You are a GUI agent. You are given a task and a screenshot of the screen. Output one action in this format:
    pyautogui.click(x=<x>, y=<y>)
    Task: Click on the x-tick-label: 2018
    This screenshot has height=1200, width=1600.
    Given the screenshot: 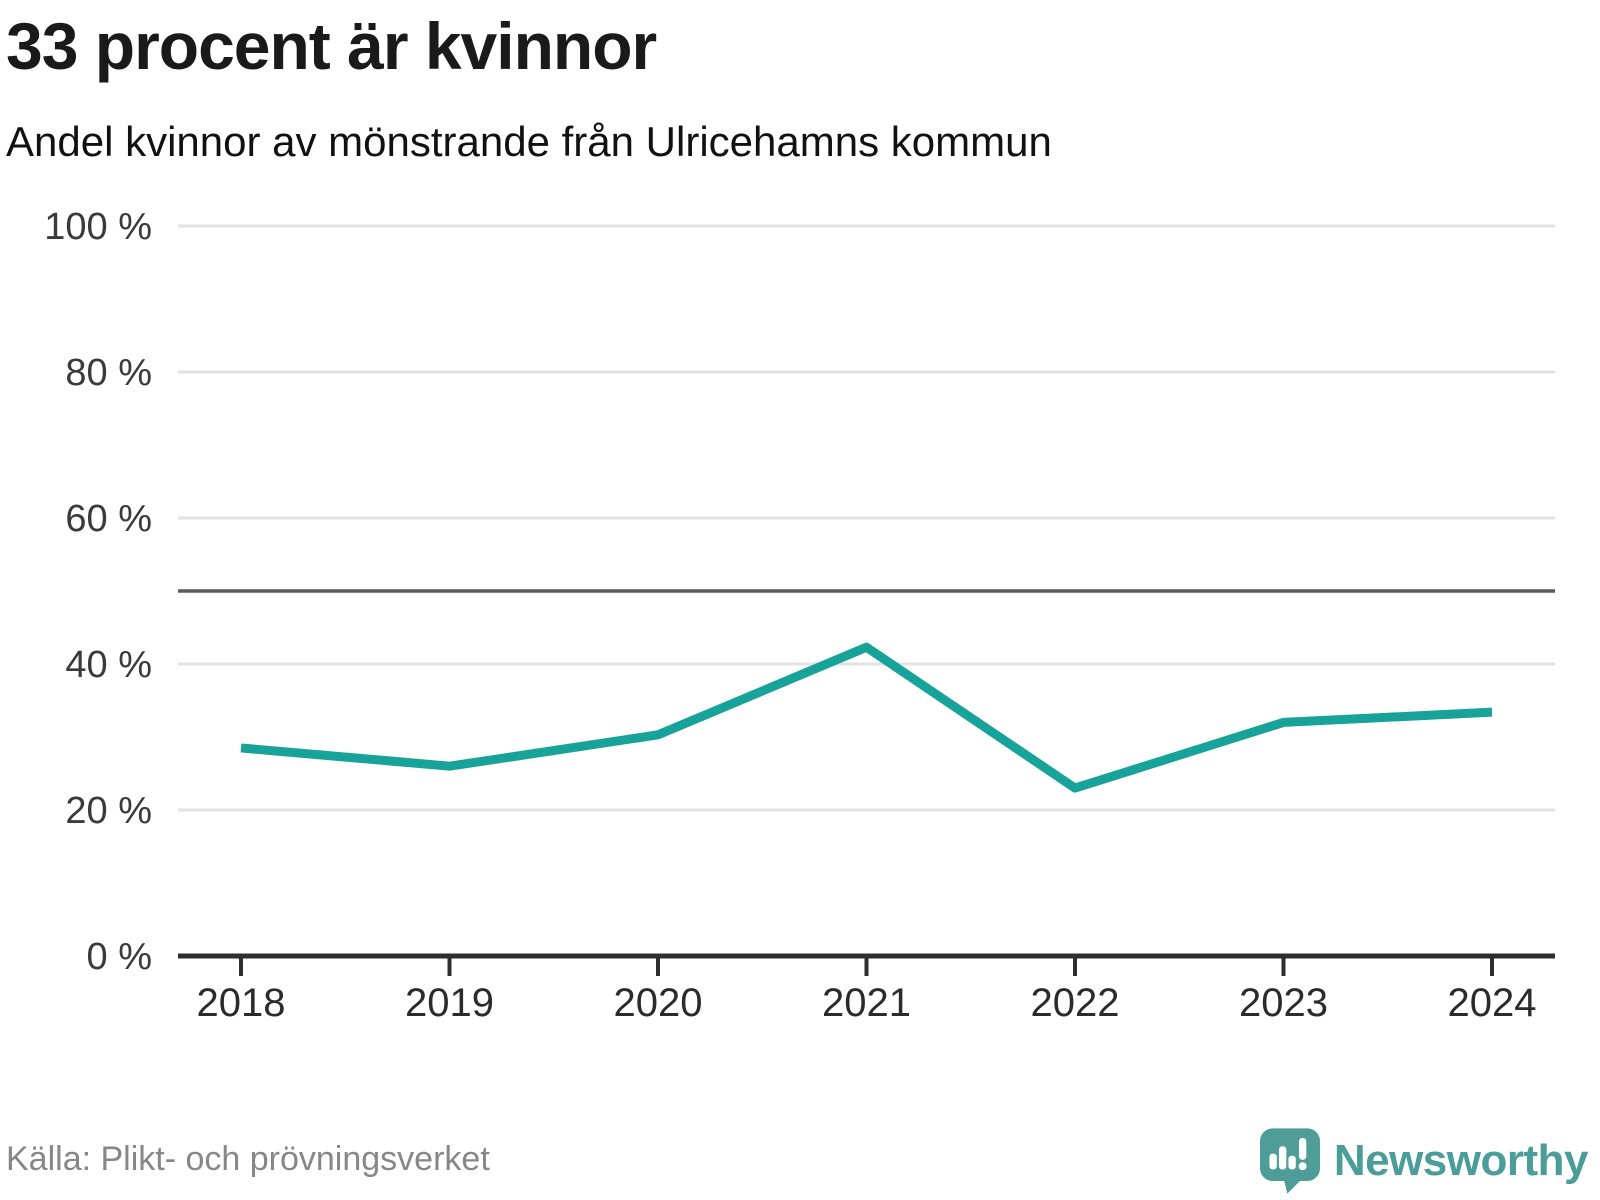 What is the action you would take?
    pyautogui.click(x=241, y=1003)
    